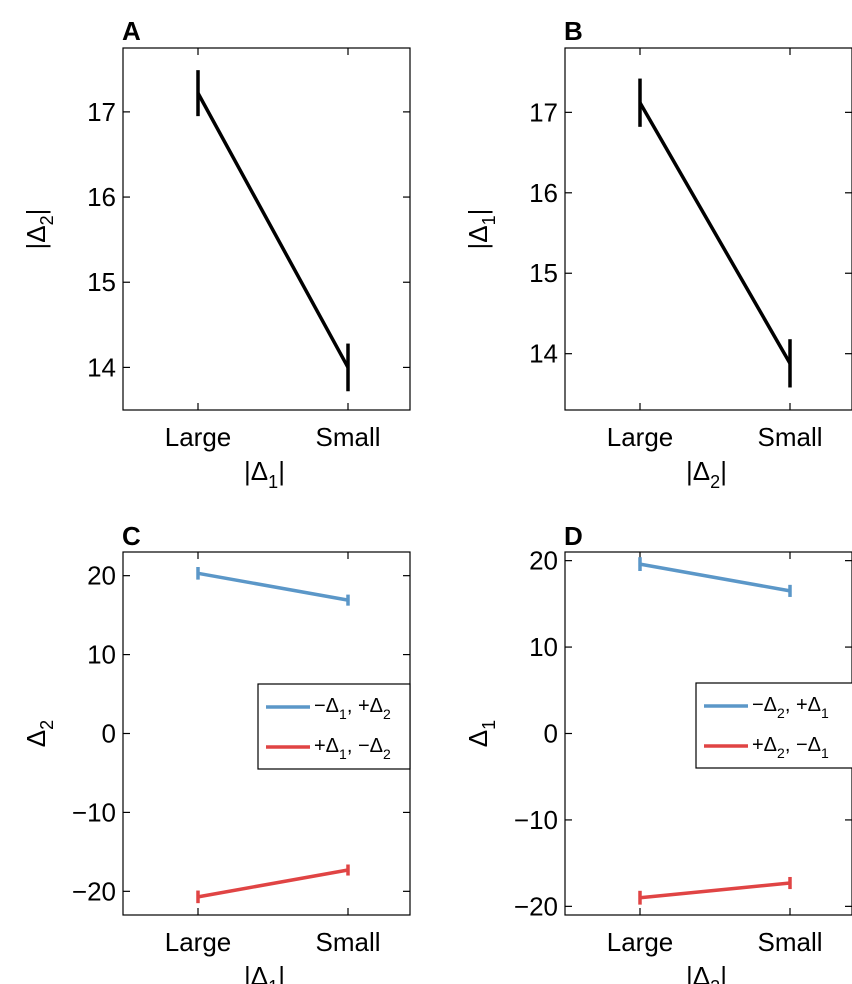 The height and width of the screenshot is (984, 852). What do you see at coordinates (131, 536) in the screenshot?
I see `panel-letter: C` at bounding box center [131, 536].